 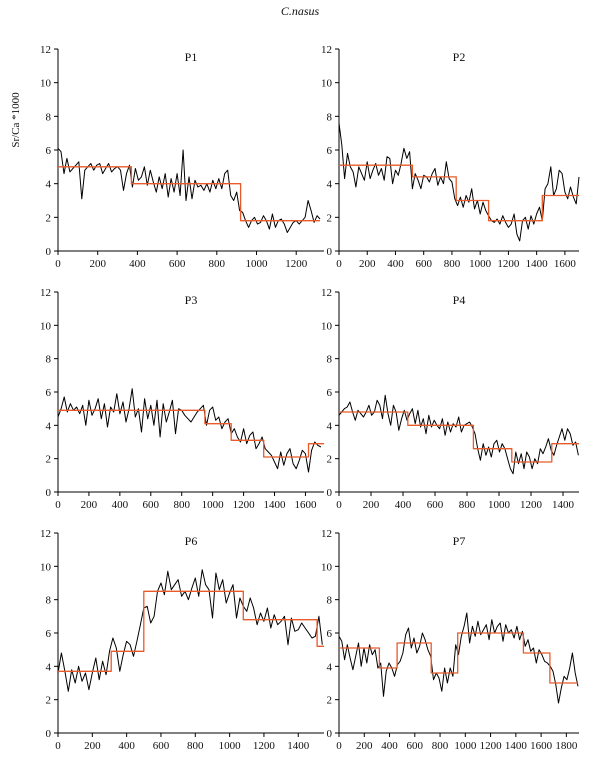 What do you see at coordinates (89, 505) in the screenshot?
I see `panel-p3-x-tick-label: 200` at bounding box center [89, 505].